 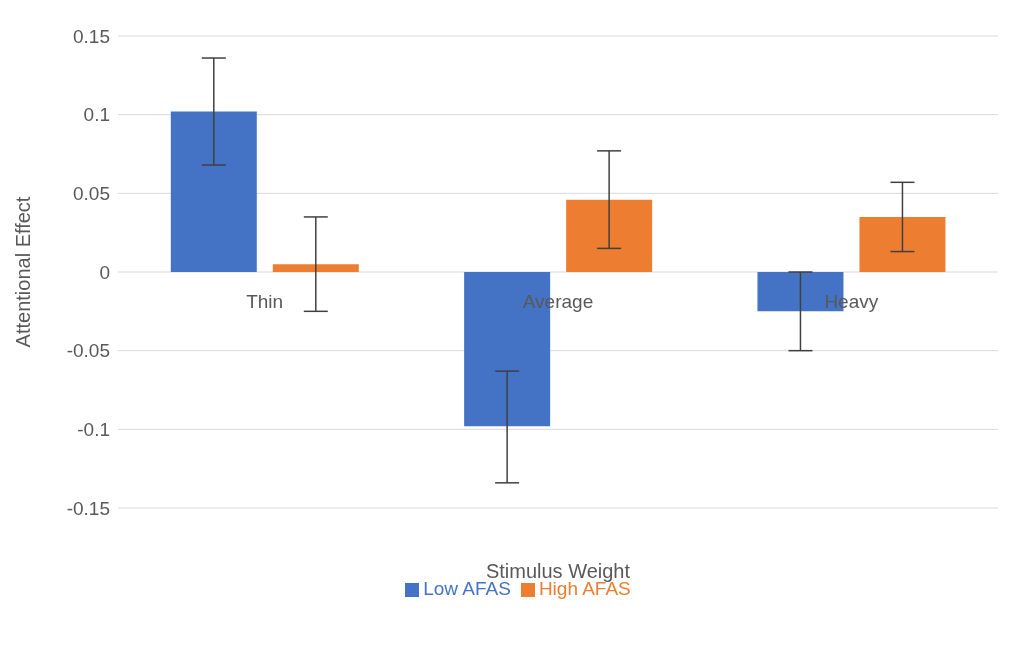 I want to click on y-tick-label: 0.15, so click(x=91, y=36).